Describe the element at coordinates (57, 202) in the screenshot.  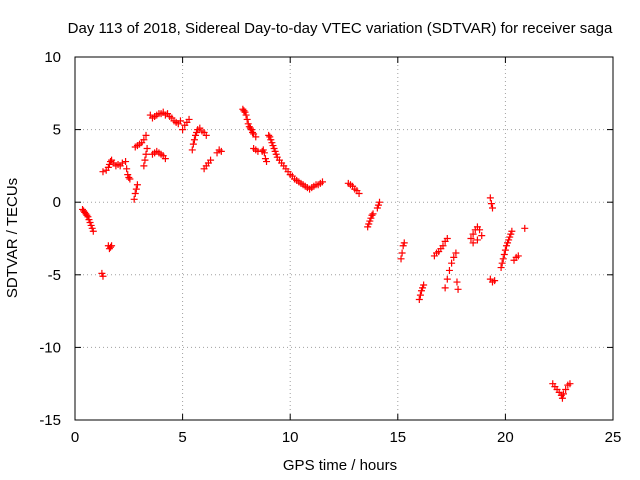
I see `y-tick-label: 0` at that location.